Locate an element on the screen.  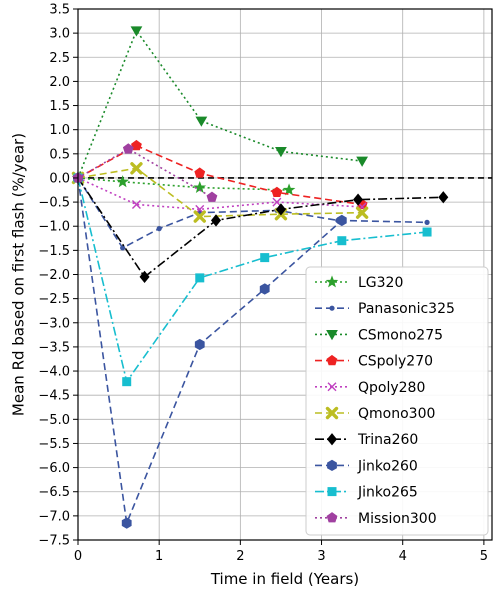
x-axis-label: Time in field (Years) is located at coordinates (284, 579).